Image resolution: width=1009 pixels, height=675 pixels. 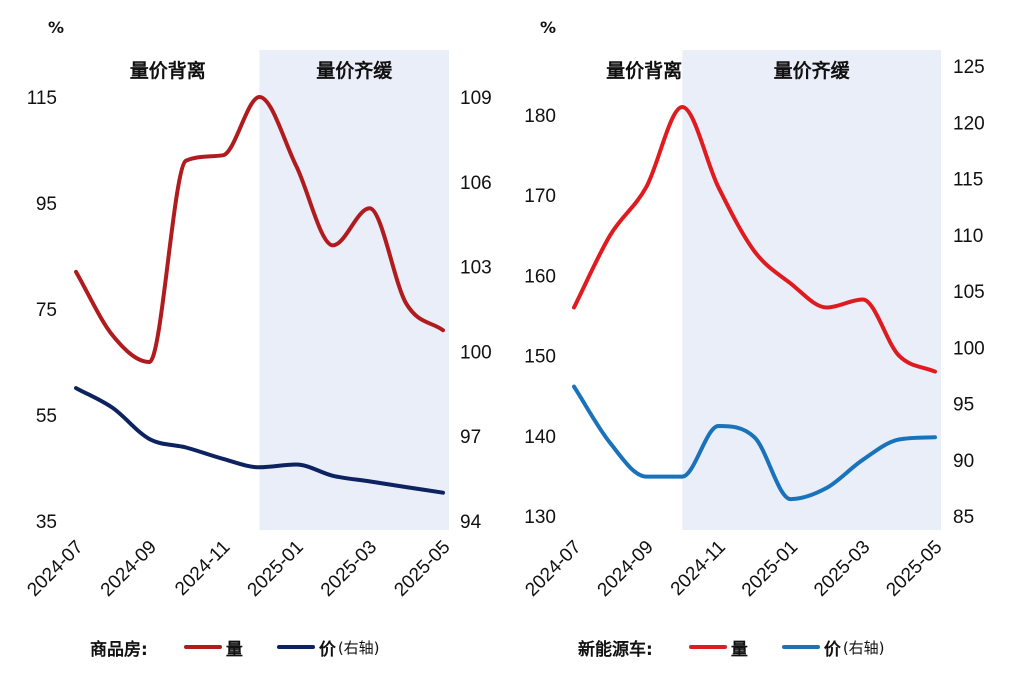 What do you see at coordinates (540, 116) in the screenshot?
I see `y-left-tick-label: 180` at bounding box center [540, 116].